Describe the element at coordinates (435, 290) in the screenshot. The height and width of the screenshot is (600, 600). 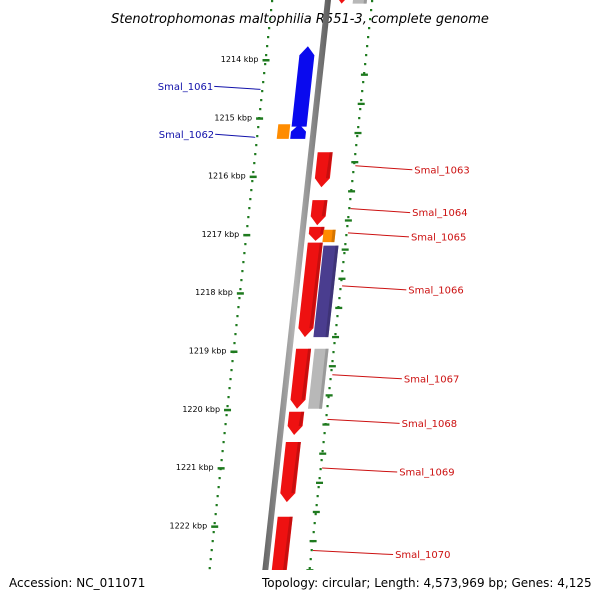
I see `gene-label: Smal_1066` at that location.